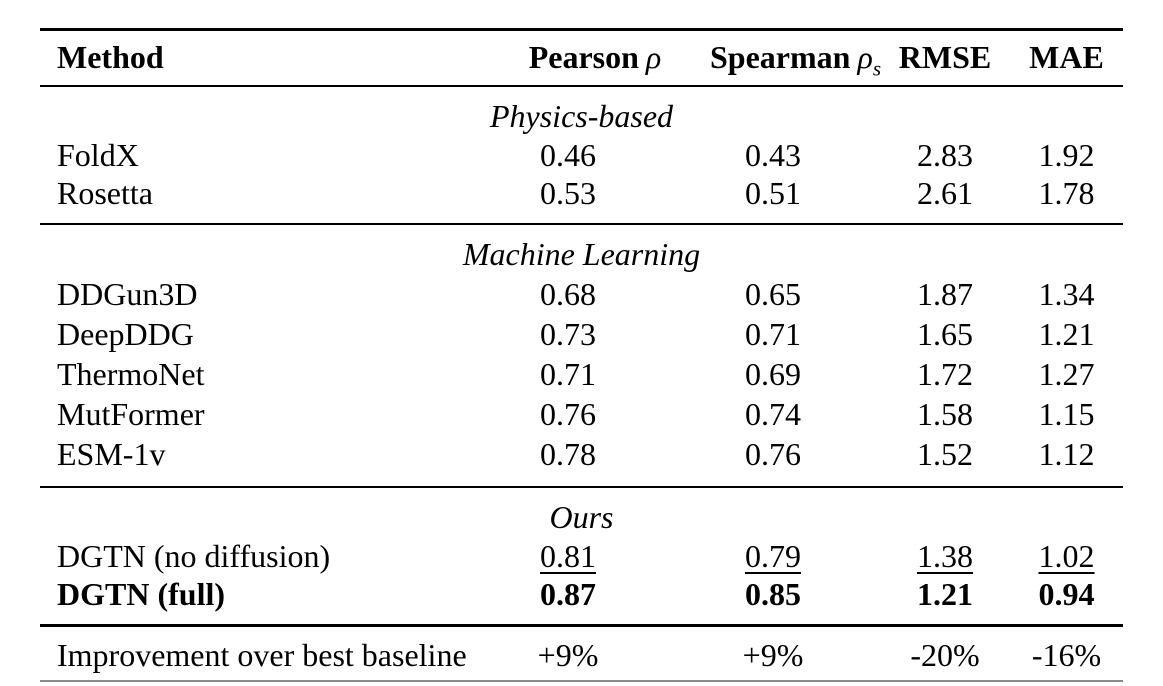 The height and width of the screenshot is (686, 1163). Describe the element at coordinates (131, 373) in the screenshot. I see `method-cell: ThermoNet` at that location.